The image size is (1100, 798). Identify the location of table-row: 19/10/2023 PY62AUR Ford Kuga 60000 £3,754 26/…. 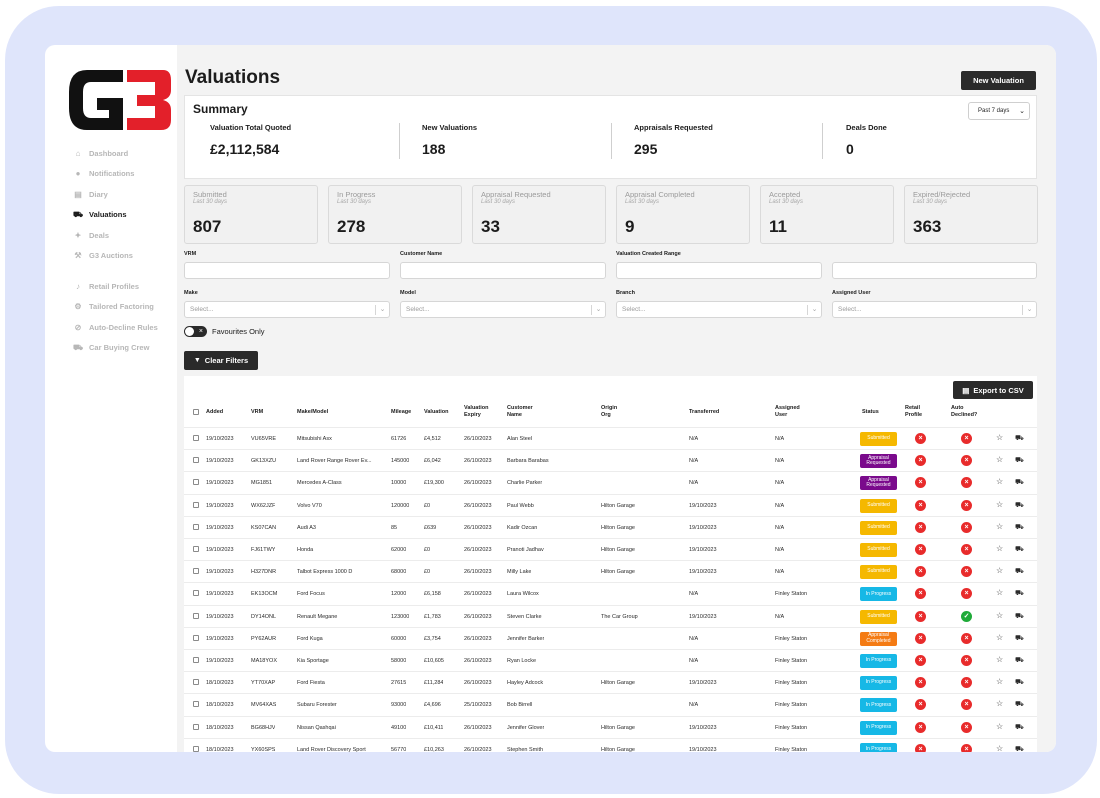
(610, 637).